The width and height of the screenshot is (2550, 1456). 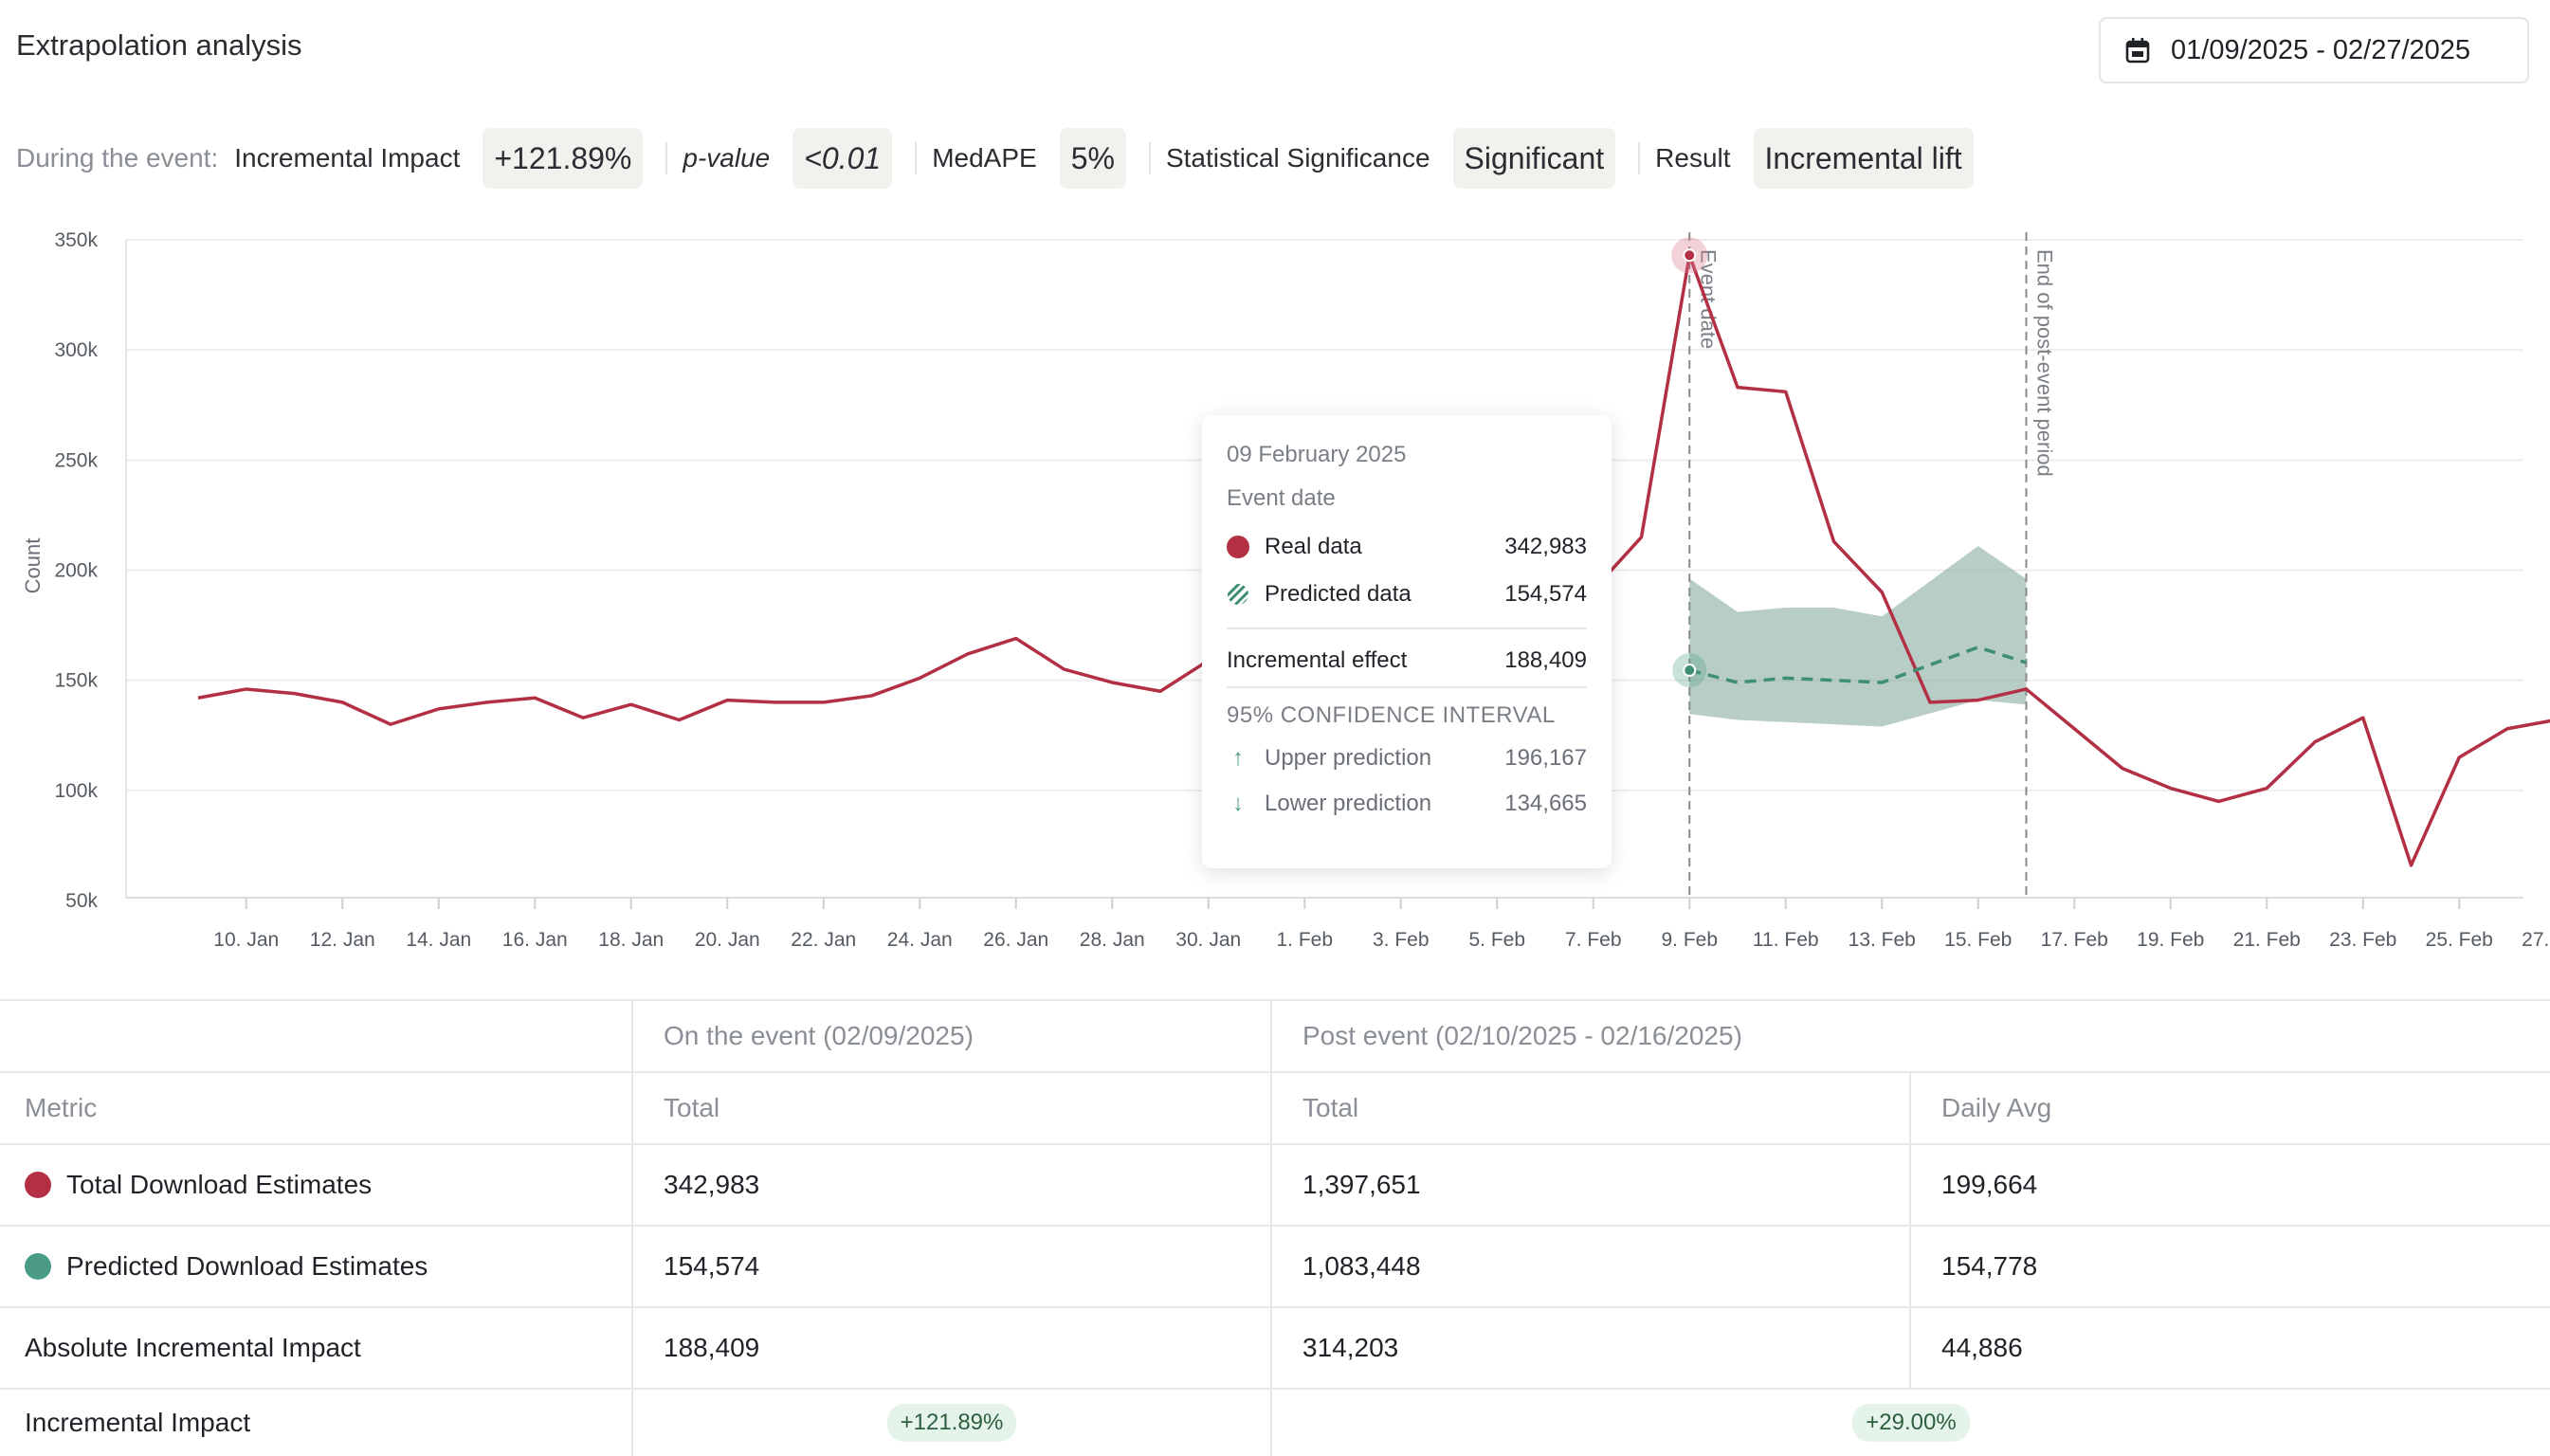 I want to click on tooltip-lower-label: Lower prediction, so click(x=1348, y=803).